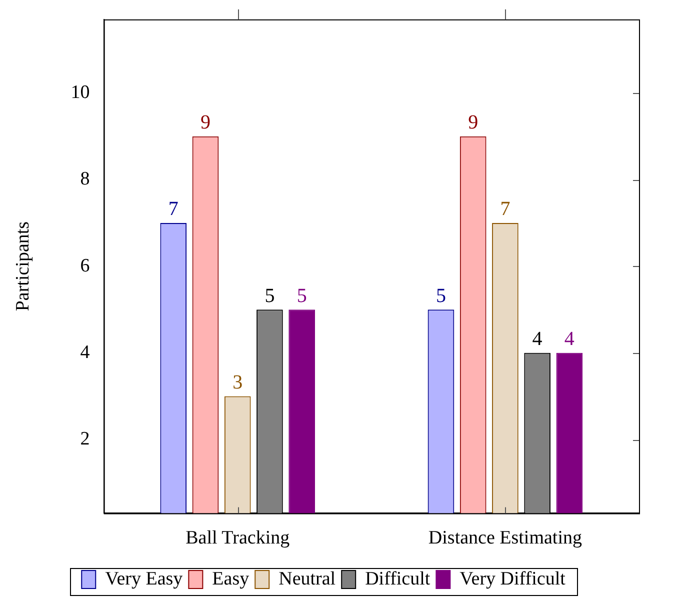  What do you see at coordinates (23, 266) in the screenshot?
I see `y-axis-title: Participants` at bounding box center [23, 266].